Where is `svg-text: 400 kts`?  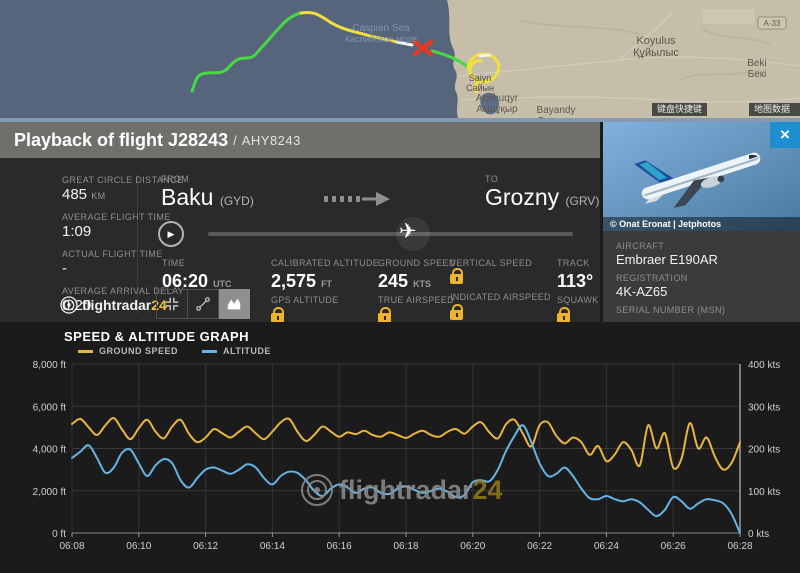
svg-text: 400 kts is located at coordinates (764, 365).